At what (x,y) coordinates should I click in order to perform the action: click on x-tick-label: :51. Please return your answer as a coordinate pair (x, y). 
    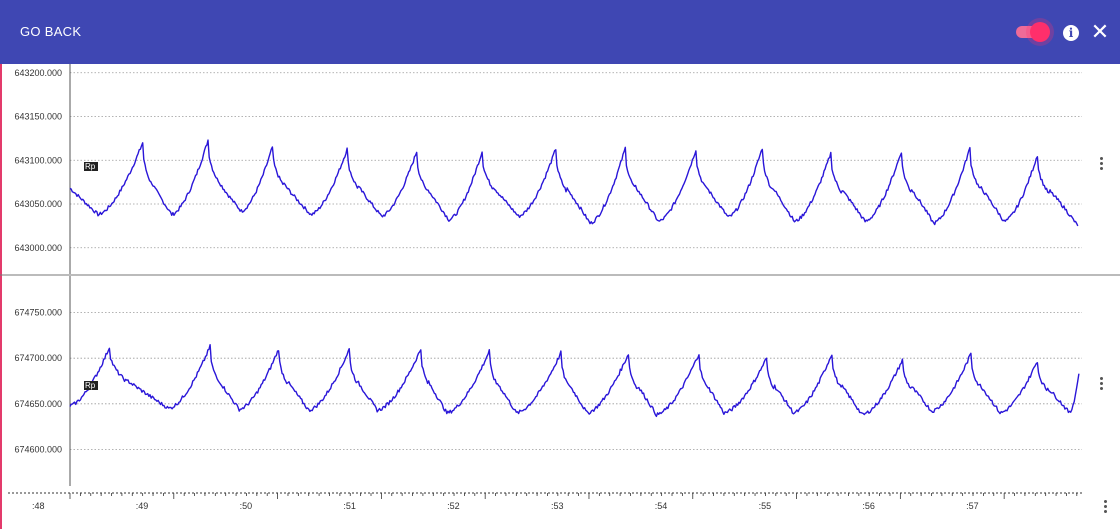
    Looking at the image, I should click on (349, 506).